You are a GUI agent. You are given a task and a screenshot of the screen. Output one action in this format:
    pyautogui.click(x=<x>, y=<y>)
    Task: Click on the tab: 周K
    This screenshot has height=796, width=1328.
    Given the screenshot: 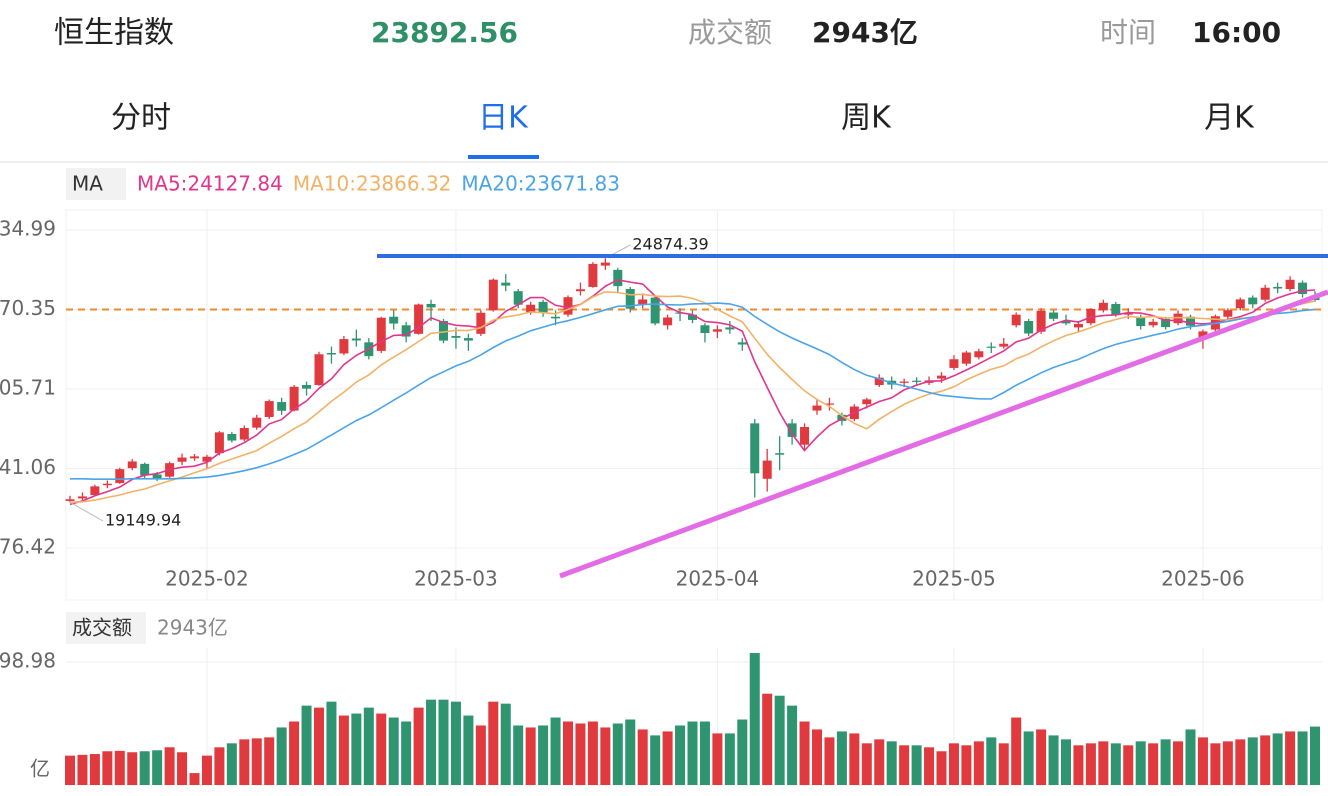 What is the action you would take?
    pyautogui.click(x=866, y=118)
    